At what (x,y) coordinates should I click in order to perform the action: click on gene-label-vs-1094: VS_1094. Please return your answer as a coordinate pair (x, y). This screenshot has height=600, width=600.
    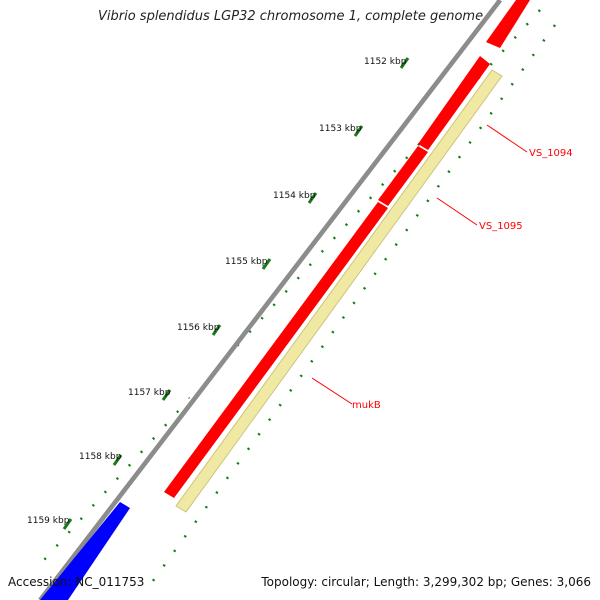
    Looking at the image, I should click on (551, 153).